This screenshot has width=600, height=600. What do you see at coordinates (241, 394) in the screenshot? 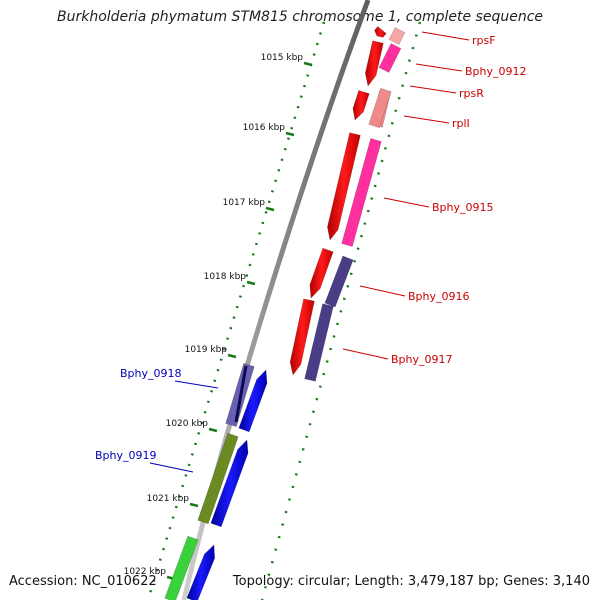
I see `feature-stripe` at bounding box center [241, 394].